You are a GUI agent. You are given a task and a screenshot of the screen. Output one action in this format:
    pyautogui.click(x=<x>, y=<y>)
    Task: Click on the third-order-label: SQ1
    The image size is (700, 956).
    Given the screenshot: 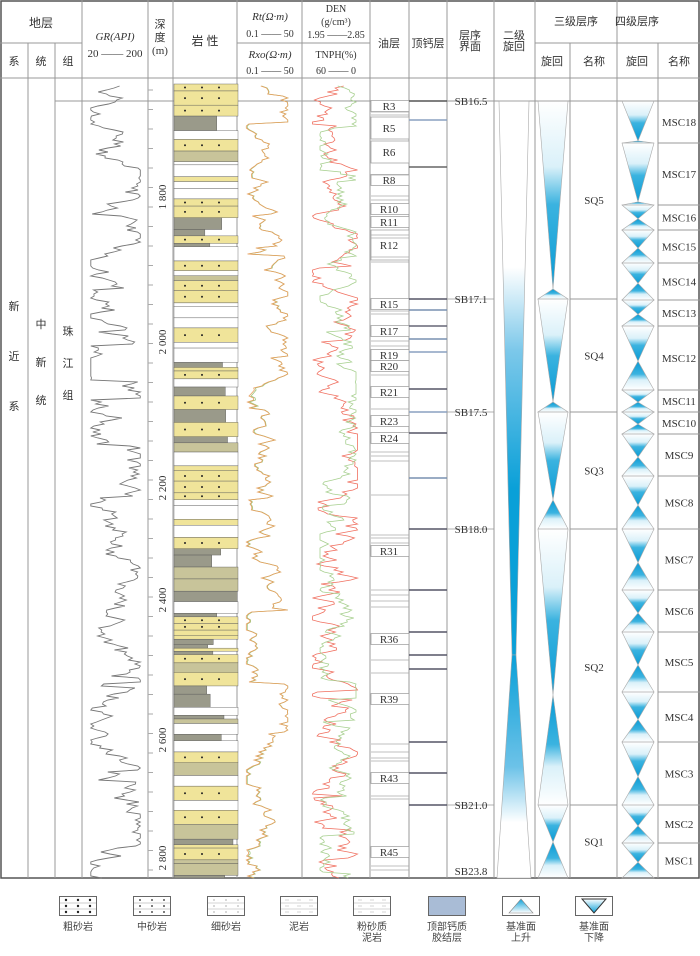 What is the action you would take?
    pyautogui.click(x=594, y=843)
    